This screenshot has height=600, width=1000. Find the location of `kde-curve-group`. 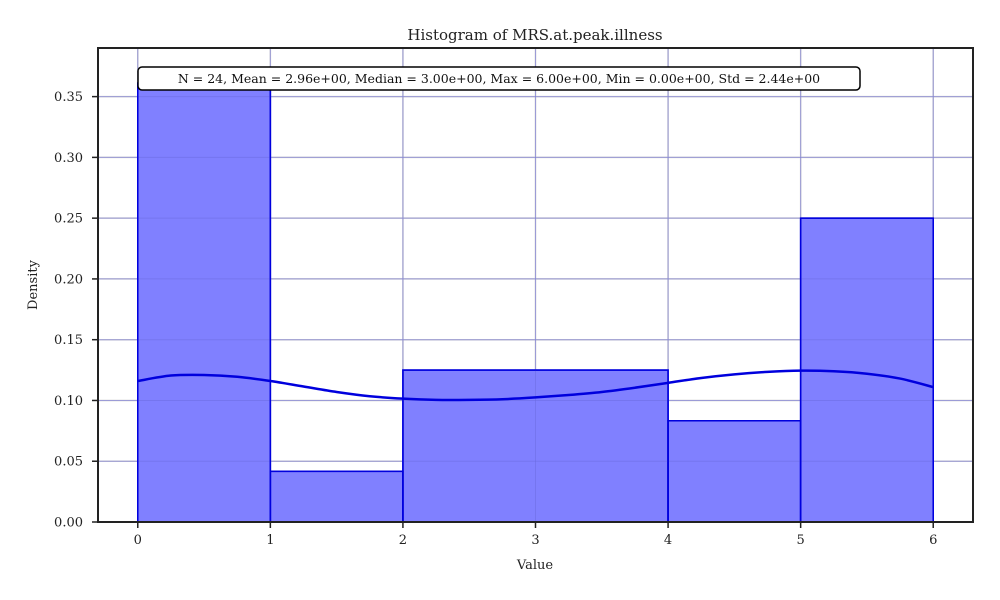

kde-curve-group is located at coordinates (535, 385).